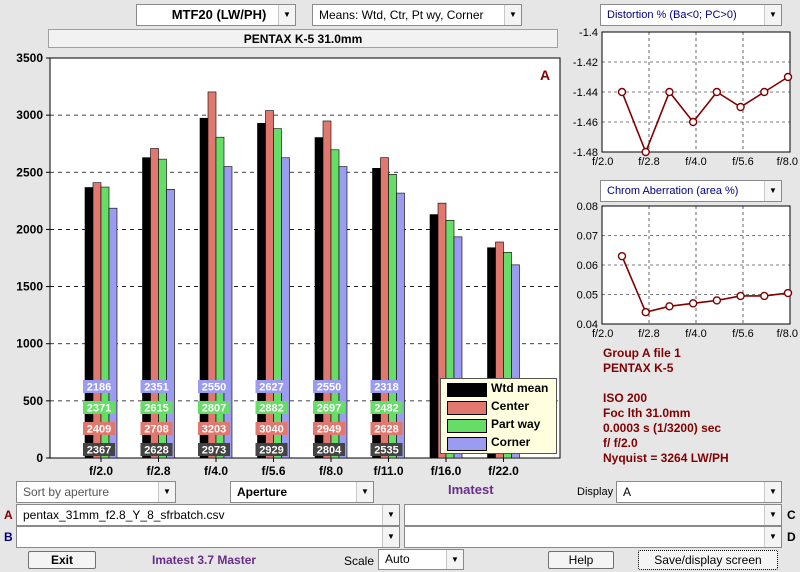 This screenshot has width=800, height=572. What do you see at coordinates (302, 492) in the screenshot?
I see `aperture-select: Aperture ▼` at bounding box center [302, 492].